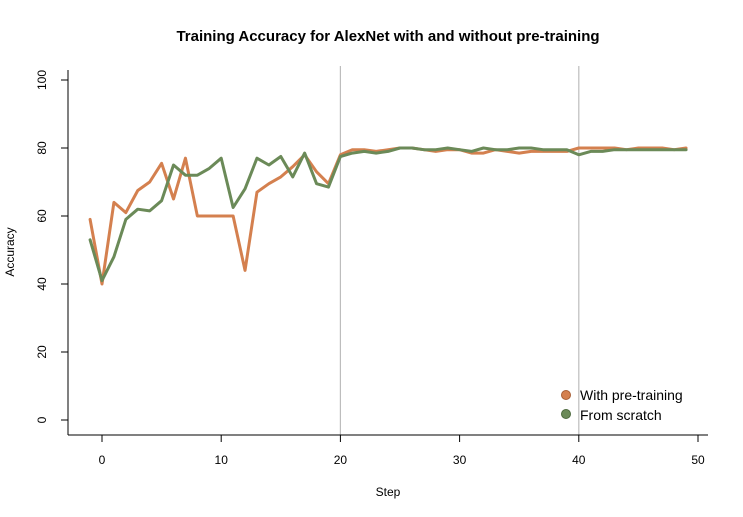 The height and width of the screenshot is (517, 743). Describe the element at coordinates (566, 414) in the screenshot. I see `legend-marker-from-scratch` at that location.